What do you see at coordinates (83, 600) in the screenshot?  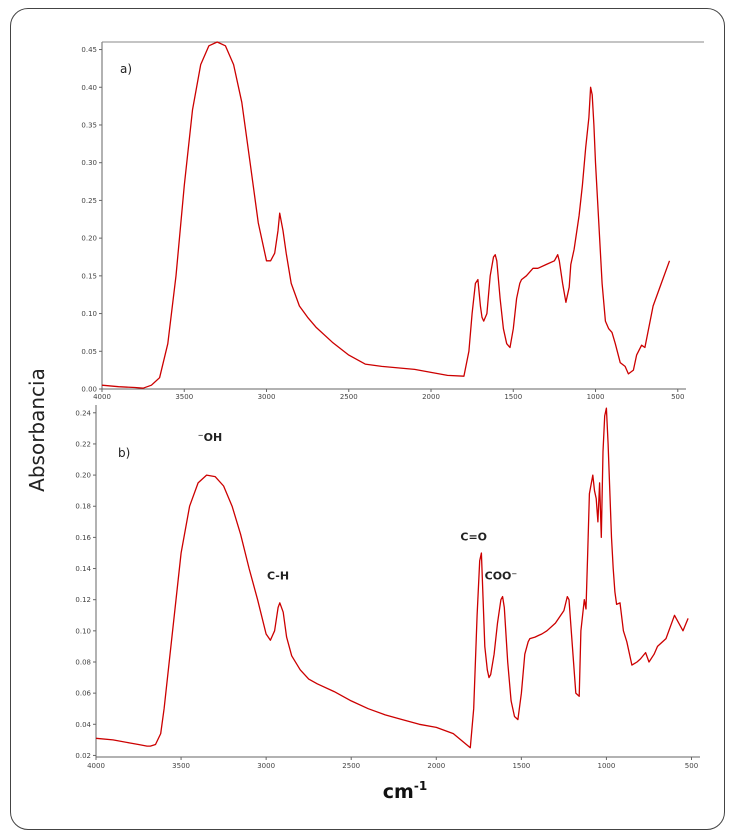 I see `y-tick-label: 0.12` at bounding box center [83, 600].